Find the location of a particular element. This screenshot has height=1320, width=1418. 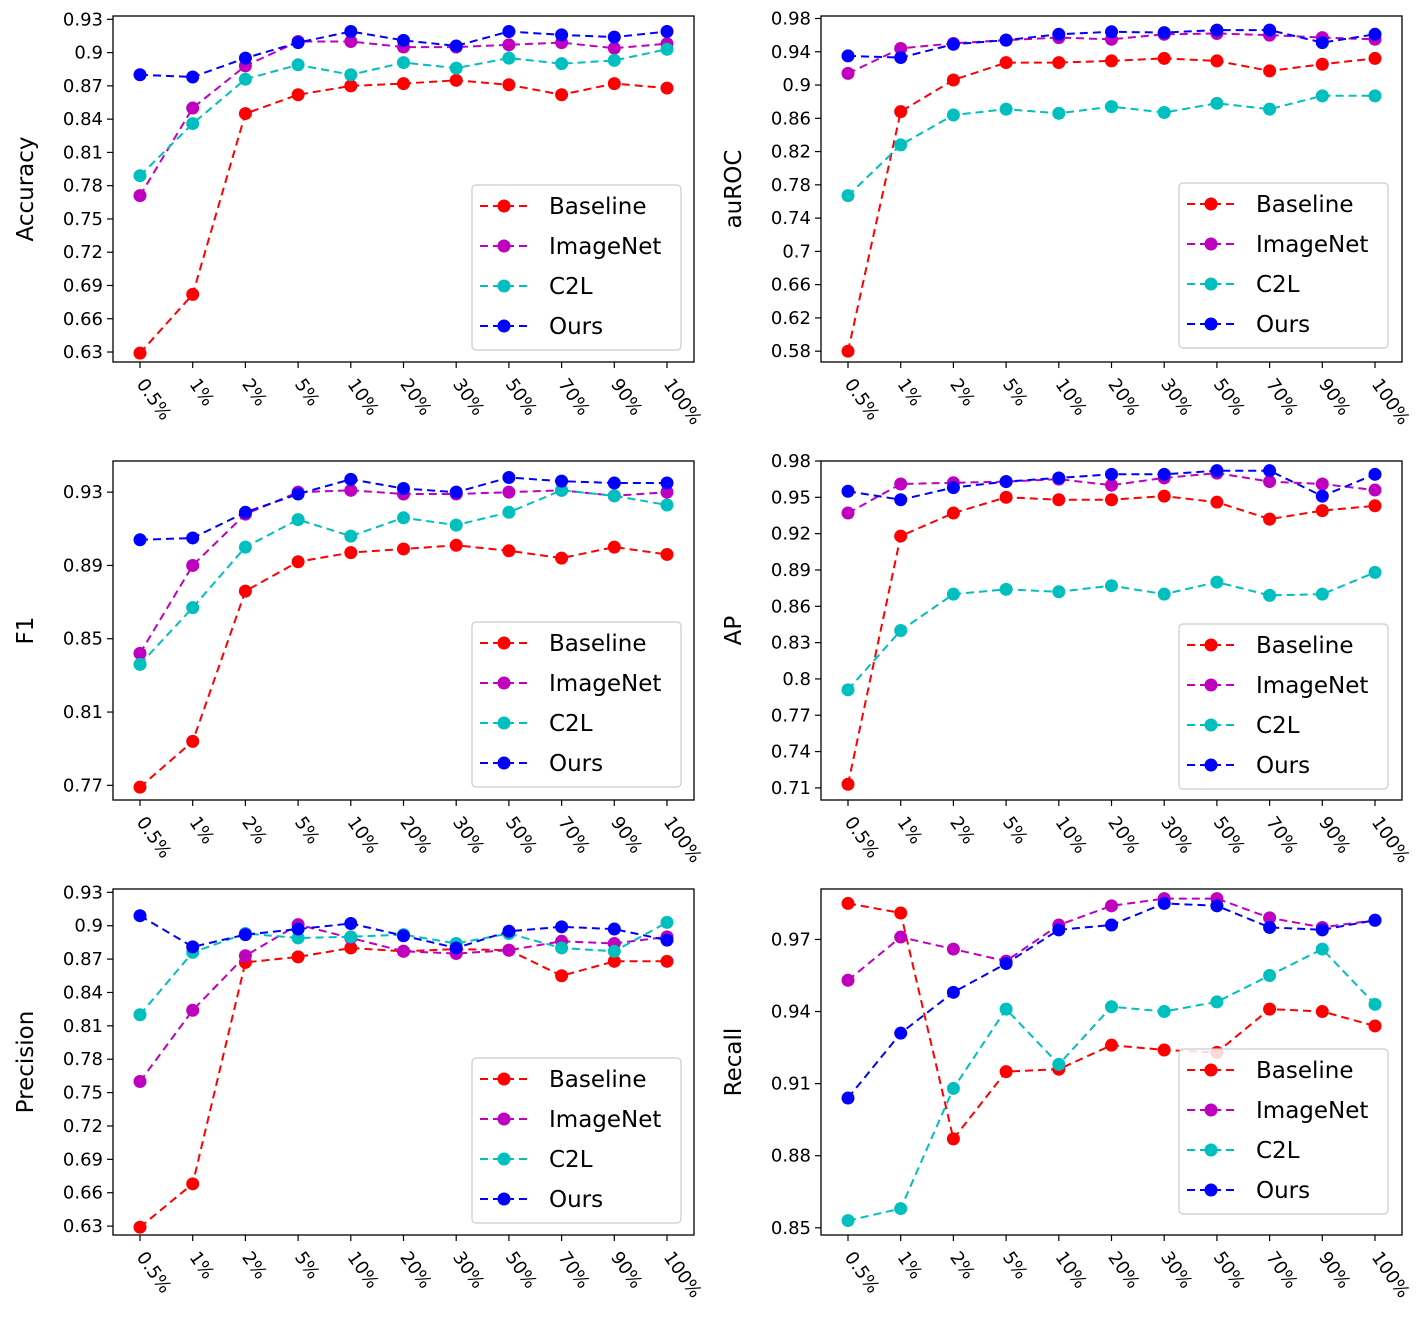

y-tick-label: 0.91 is located at coordinates (791, 1084).